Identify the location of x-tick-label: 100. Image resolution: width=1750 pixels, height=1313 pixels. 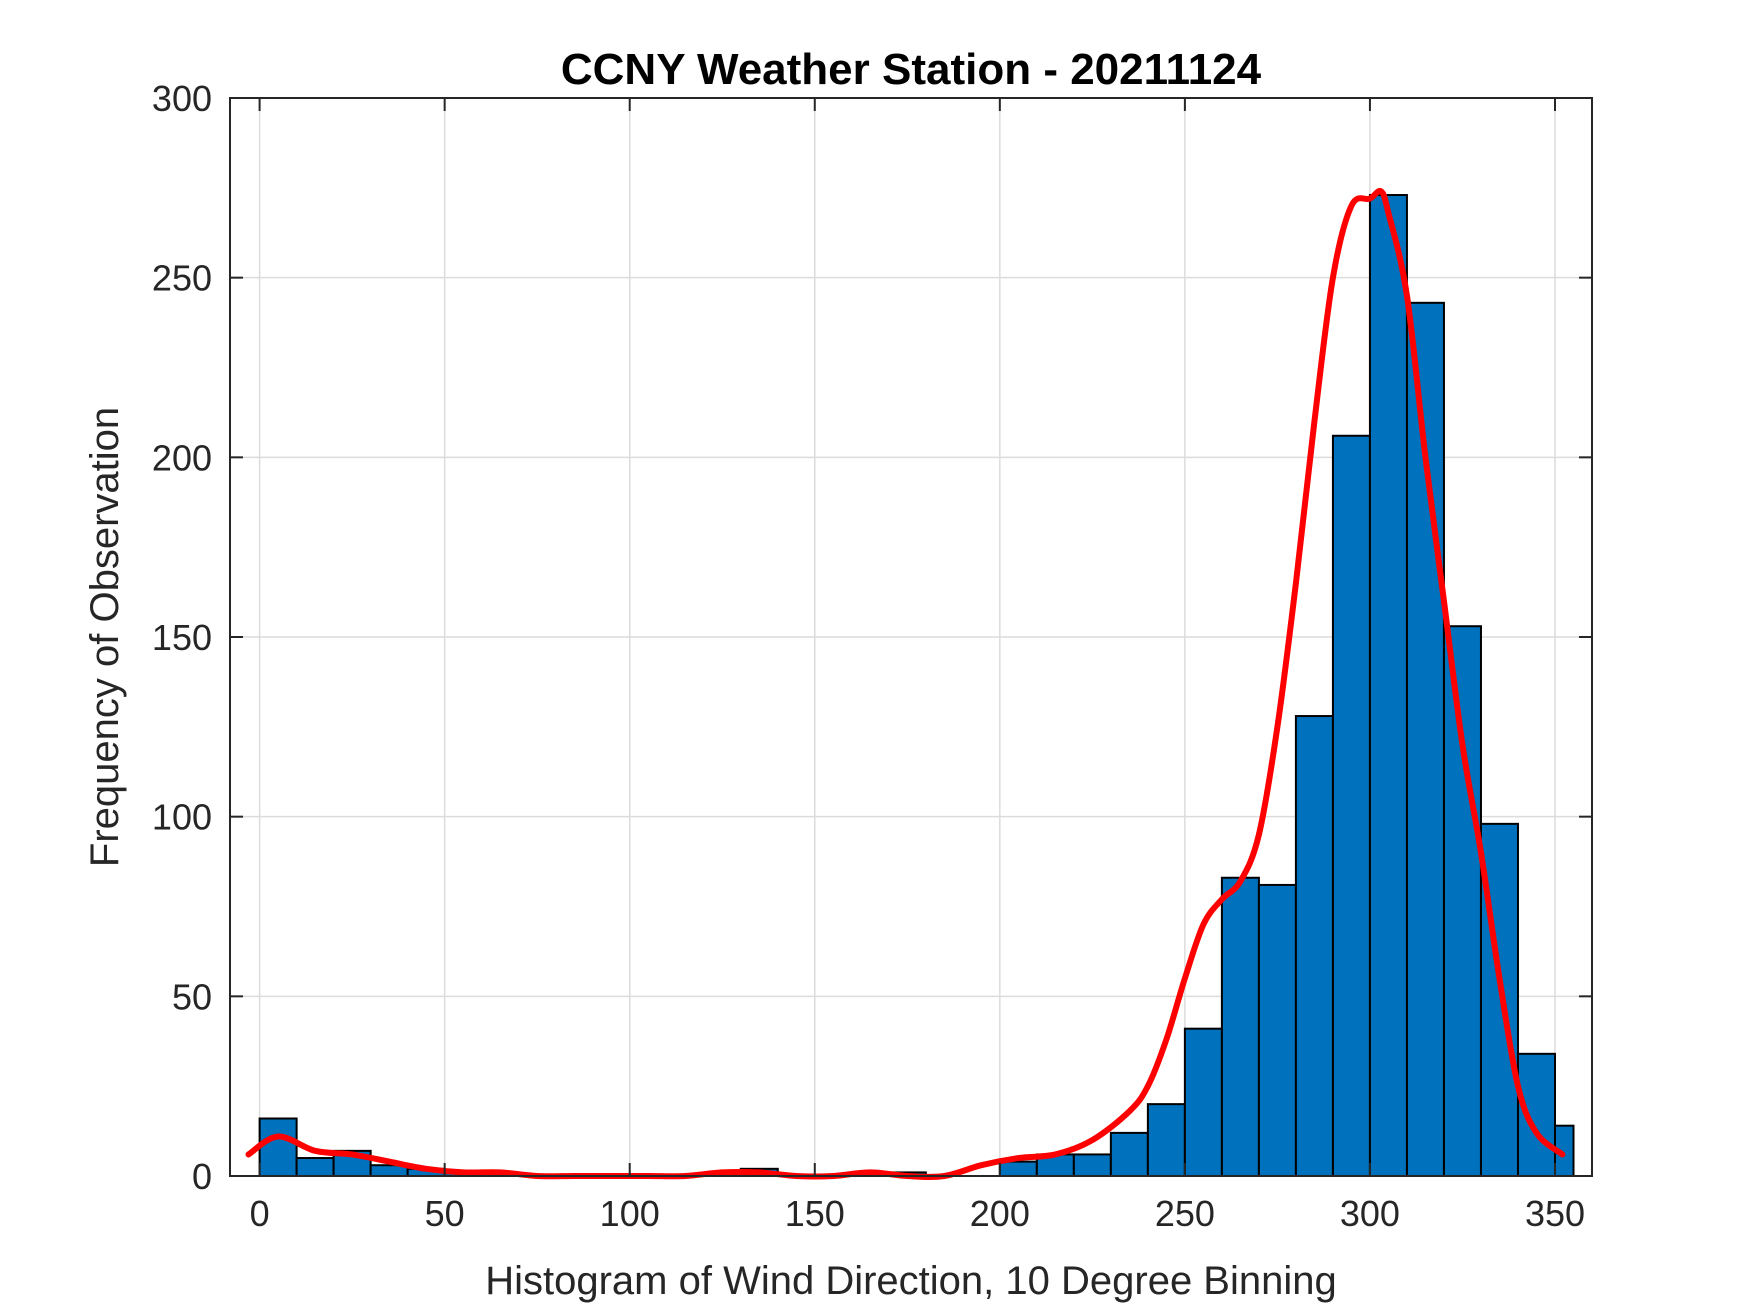
(630, 1213).